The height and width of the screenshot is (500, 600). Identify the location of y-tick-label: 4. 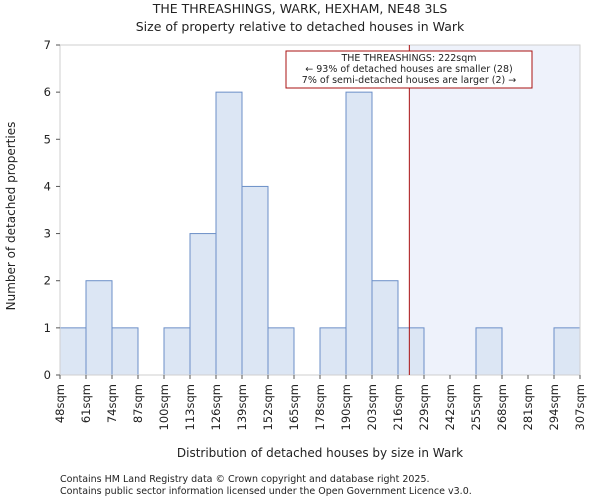
(47, 186).